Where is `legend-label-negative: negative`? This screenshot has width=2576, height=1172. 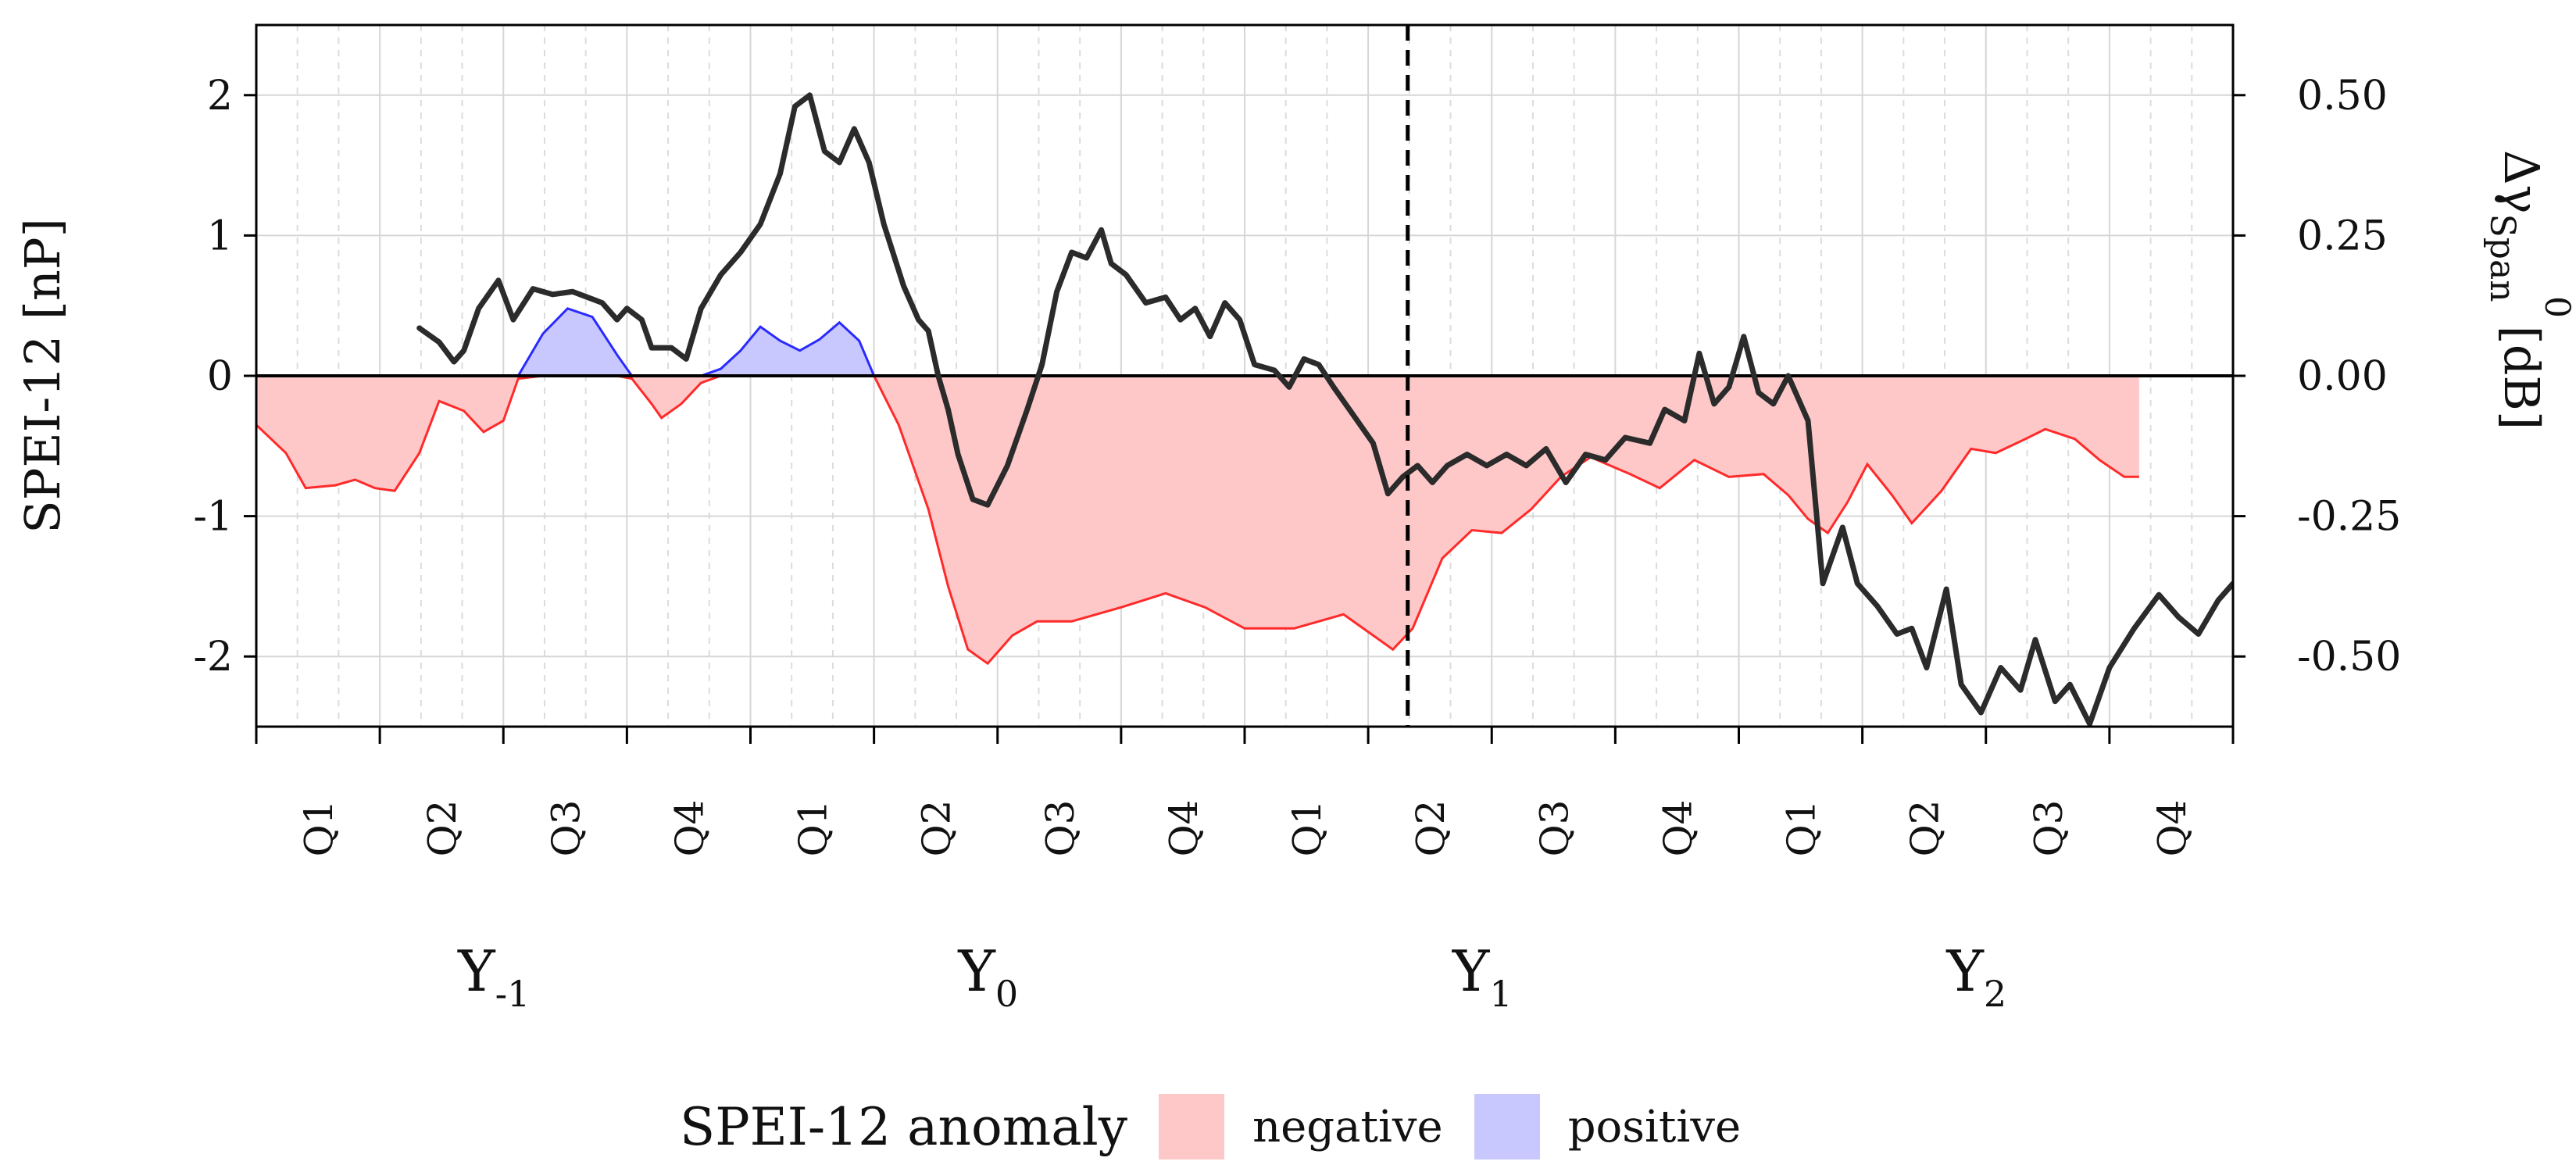
legend-label-negative: negative is located at coordinates (1348, 1126).